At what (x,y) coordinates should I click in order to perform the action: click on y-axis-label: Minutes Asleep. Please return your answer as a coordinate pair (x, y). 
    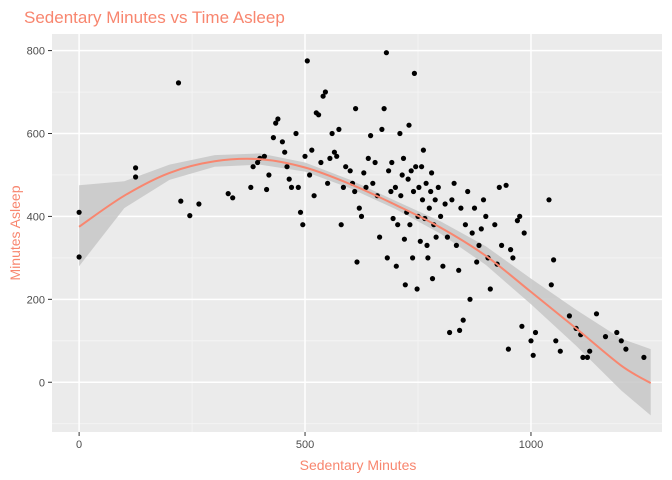
    Looking at the image, I should click on (15, 232).